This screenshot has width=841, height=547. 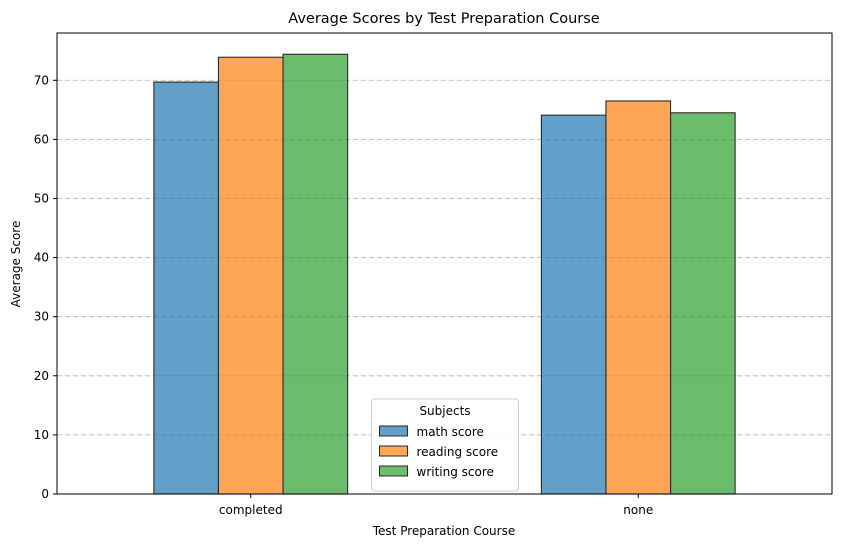 I want to click on legend-item-label: writing score, so click(x=455, y=472).